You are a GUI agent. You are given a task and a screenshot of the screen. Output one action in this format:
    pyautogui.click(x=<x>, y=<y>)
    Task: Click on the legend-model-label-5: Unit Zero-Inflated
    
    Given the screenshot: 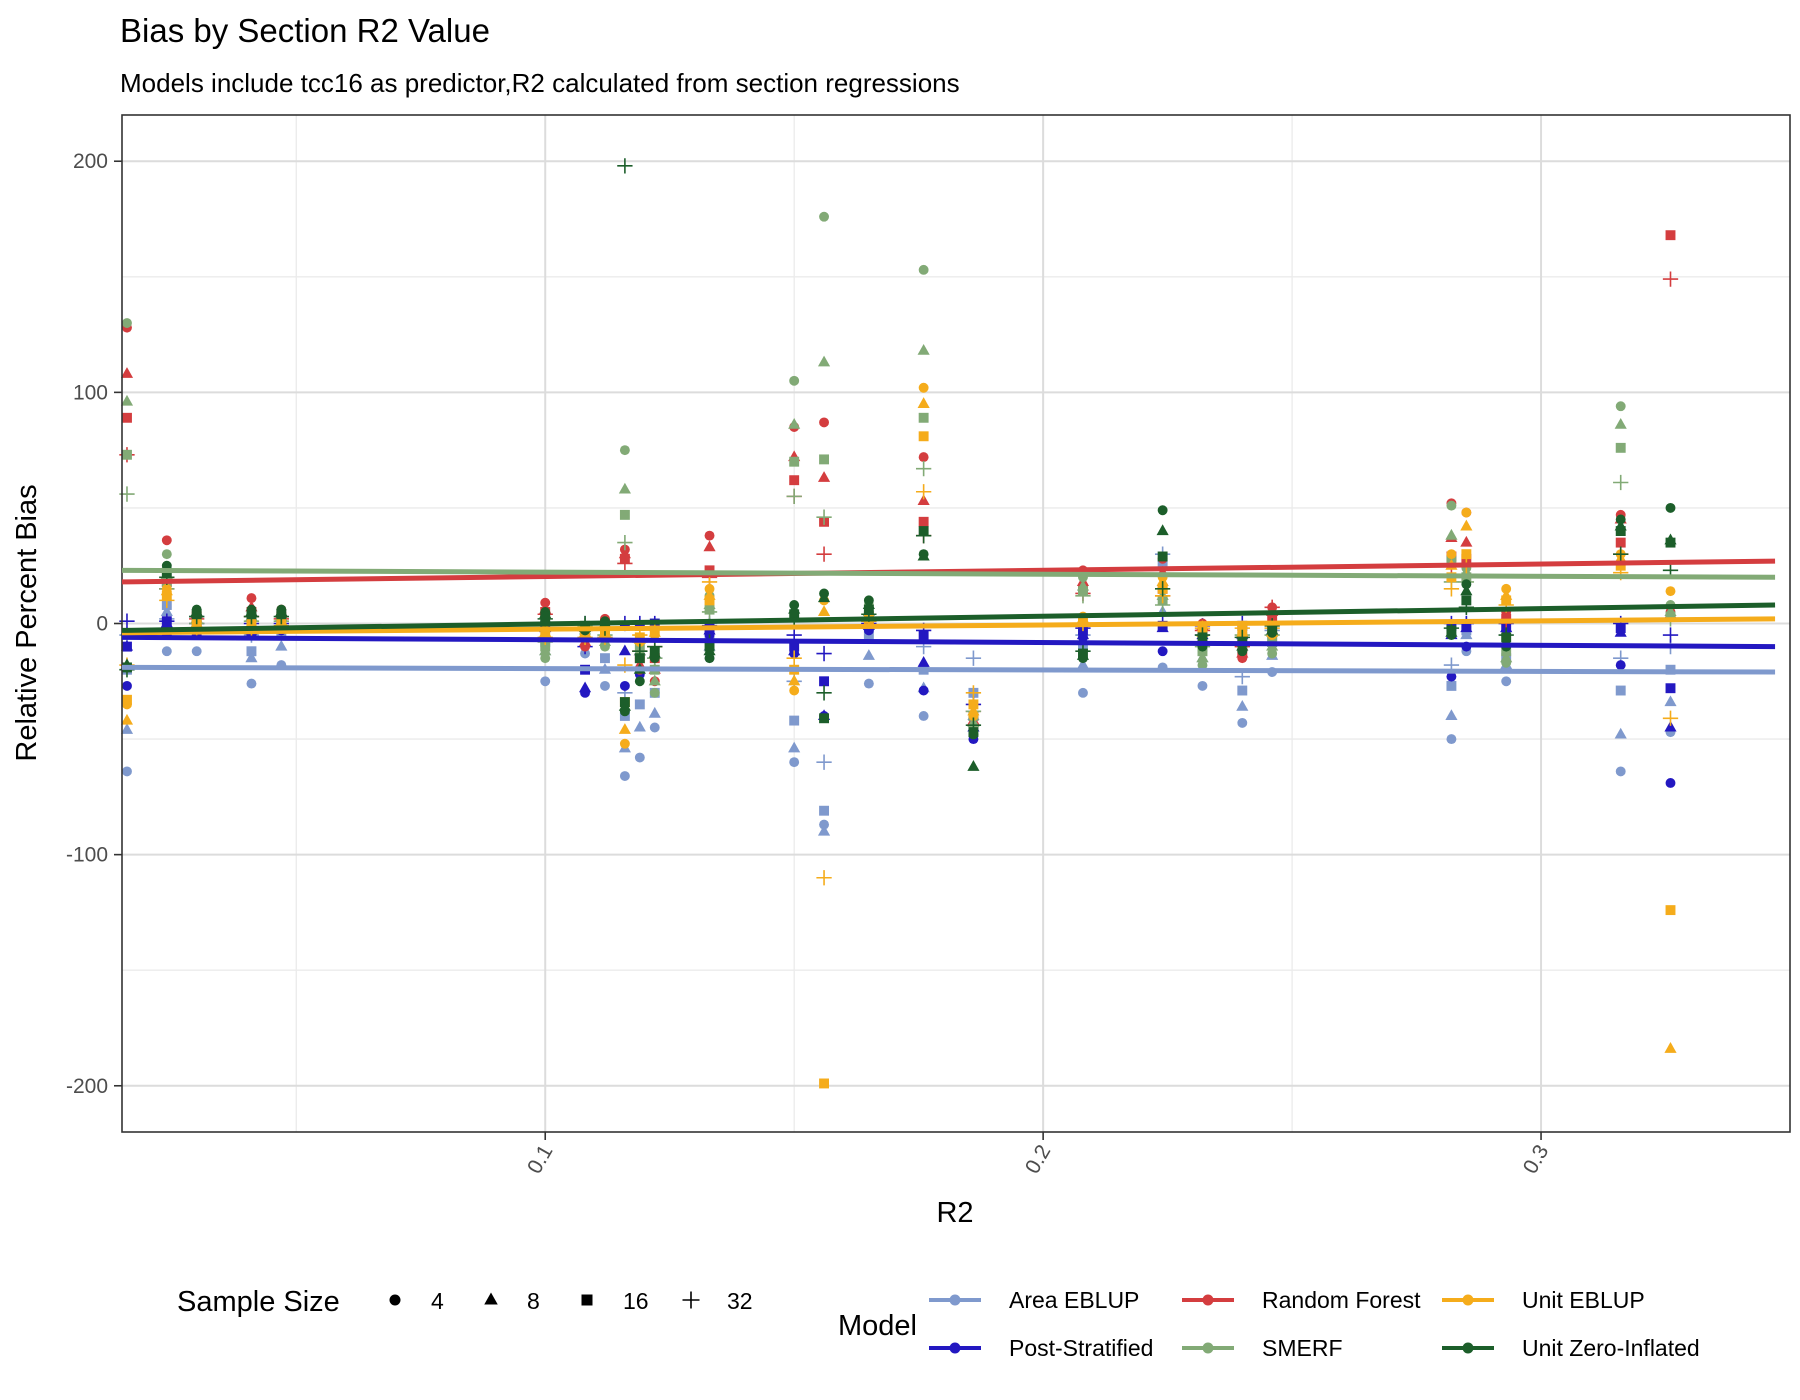 What is the action you would take?
    pyautogui.click(x=1611, y=1348)
    